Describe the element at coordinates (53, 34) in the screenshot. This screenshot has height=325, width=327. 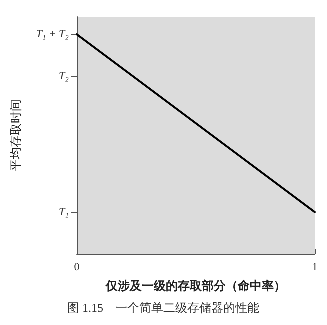
I see `text: T₁ + T₂` at that location.